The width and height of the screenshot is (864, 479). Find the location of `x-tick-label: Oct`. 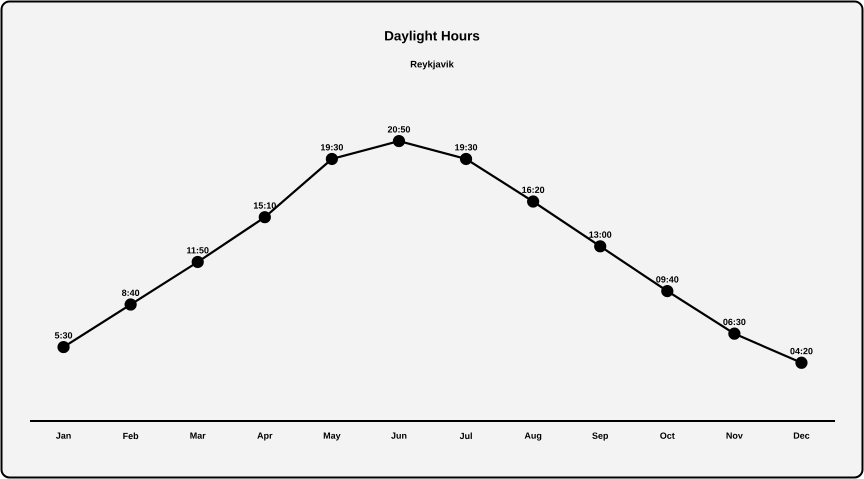

x-tick-label: Oct is located at coordinates (667, 435).